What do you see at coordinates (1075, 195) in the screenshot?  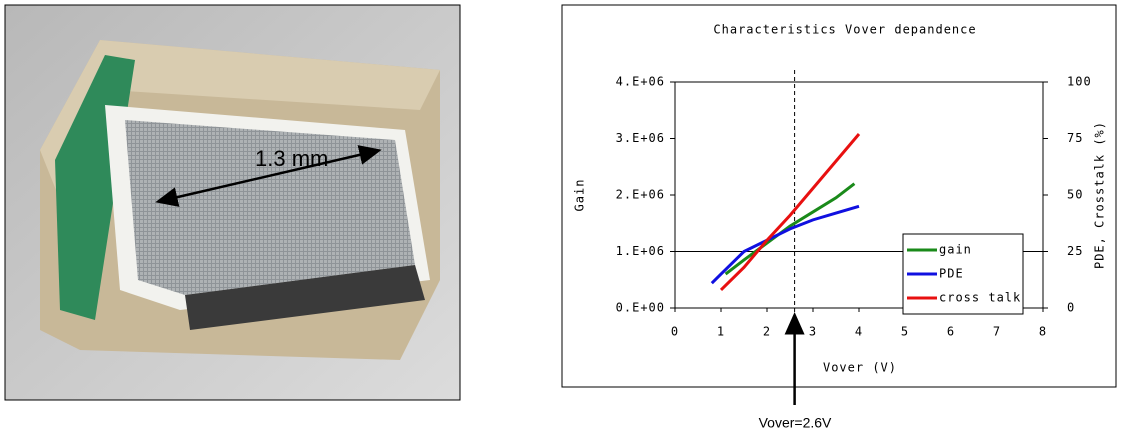 I see `y2-tick-label: 50` at bounding box center [1075, 195].